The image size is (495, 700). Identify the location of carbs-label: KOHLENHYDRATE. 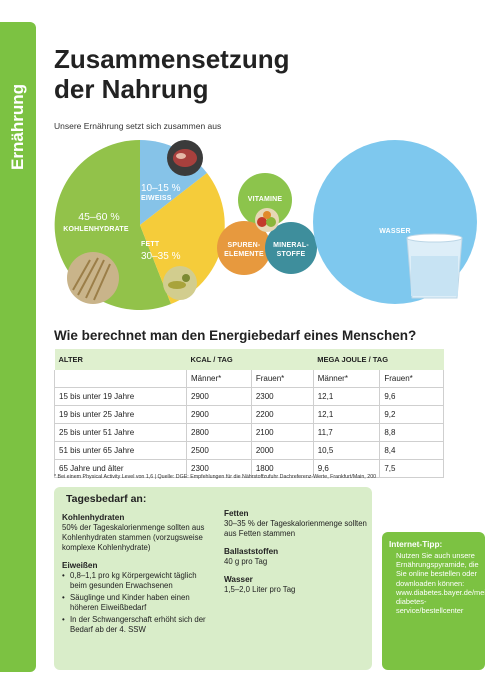
(96, 229).